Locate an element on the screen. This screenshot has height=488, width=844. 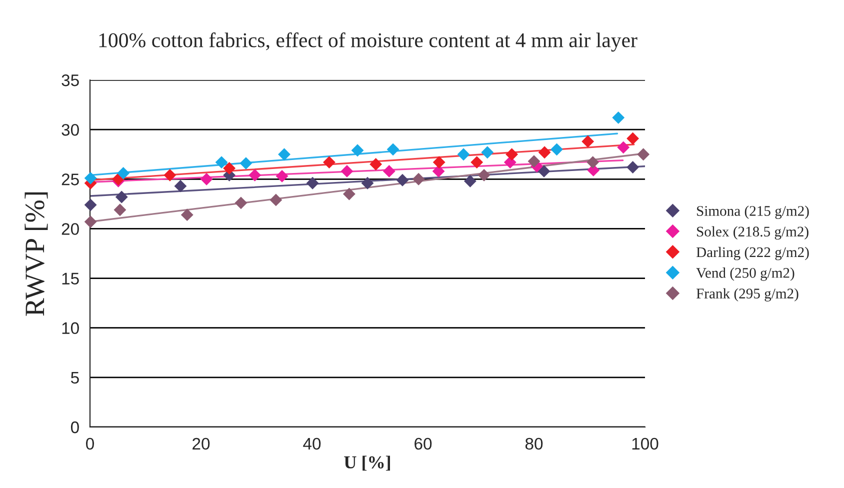
y-tick-label: 5 is located at coordinates (74, 378).